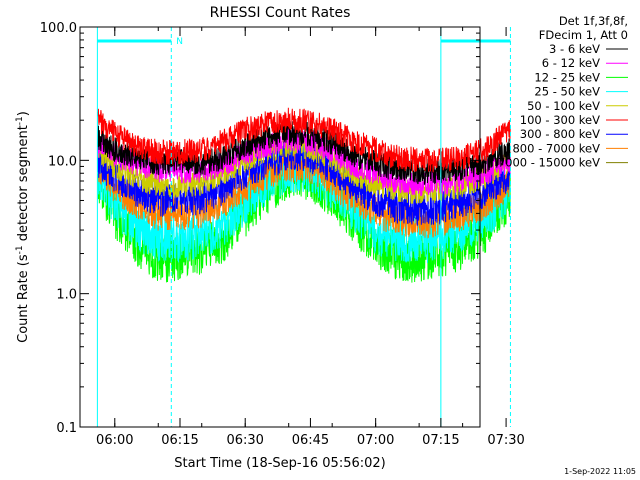  What do you see at coordinates (62, 161) in the screenshot?
I see `y-tick-label: 10.0` at bounding box center [62, 161].